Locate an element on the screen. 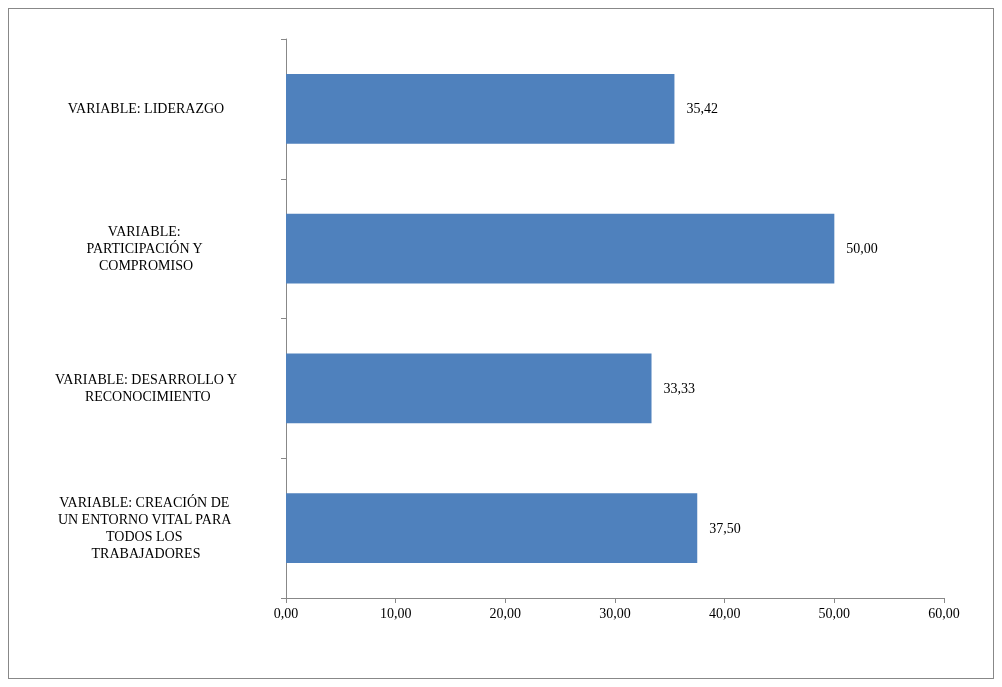  data-label: 50,00 is located at coordinates (862, 249).